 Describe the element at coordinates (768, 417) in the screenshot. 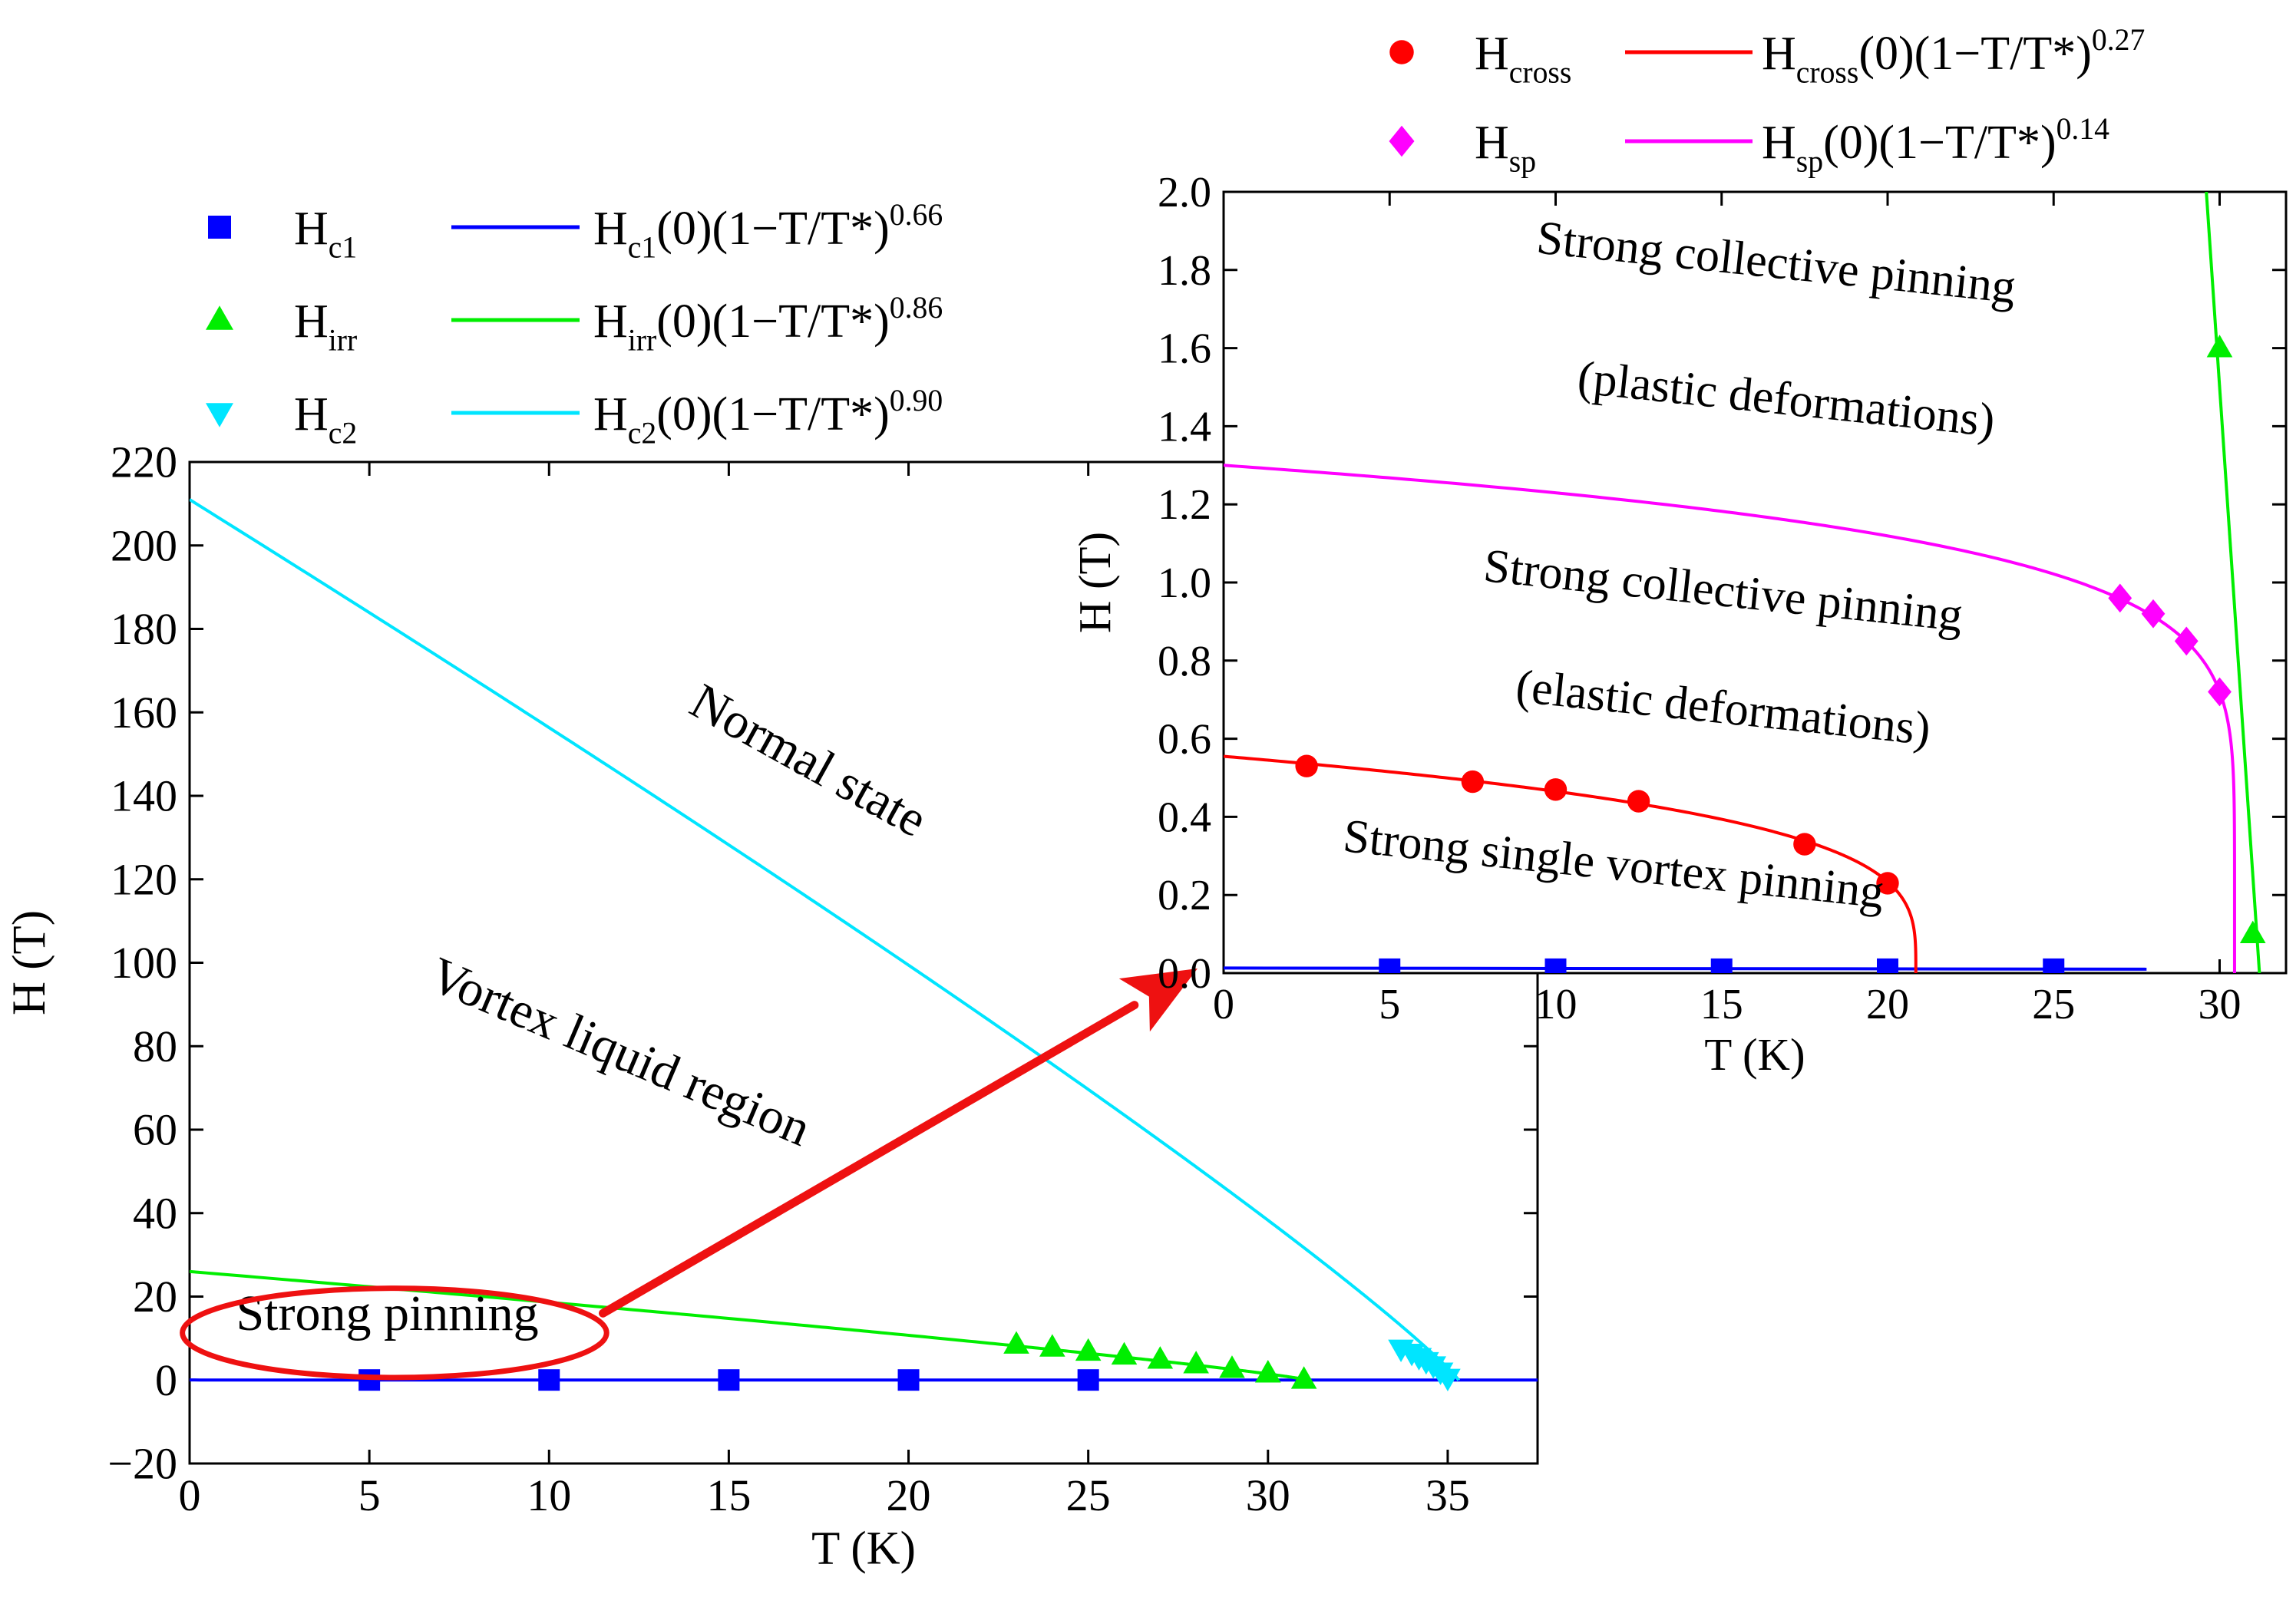

I see `legend-fit-label-c2: Hc2(0)(1−T/T*)0.90` at that location.